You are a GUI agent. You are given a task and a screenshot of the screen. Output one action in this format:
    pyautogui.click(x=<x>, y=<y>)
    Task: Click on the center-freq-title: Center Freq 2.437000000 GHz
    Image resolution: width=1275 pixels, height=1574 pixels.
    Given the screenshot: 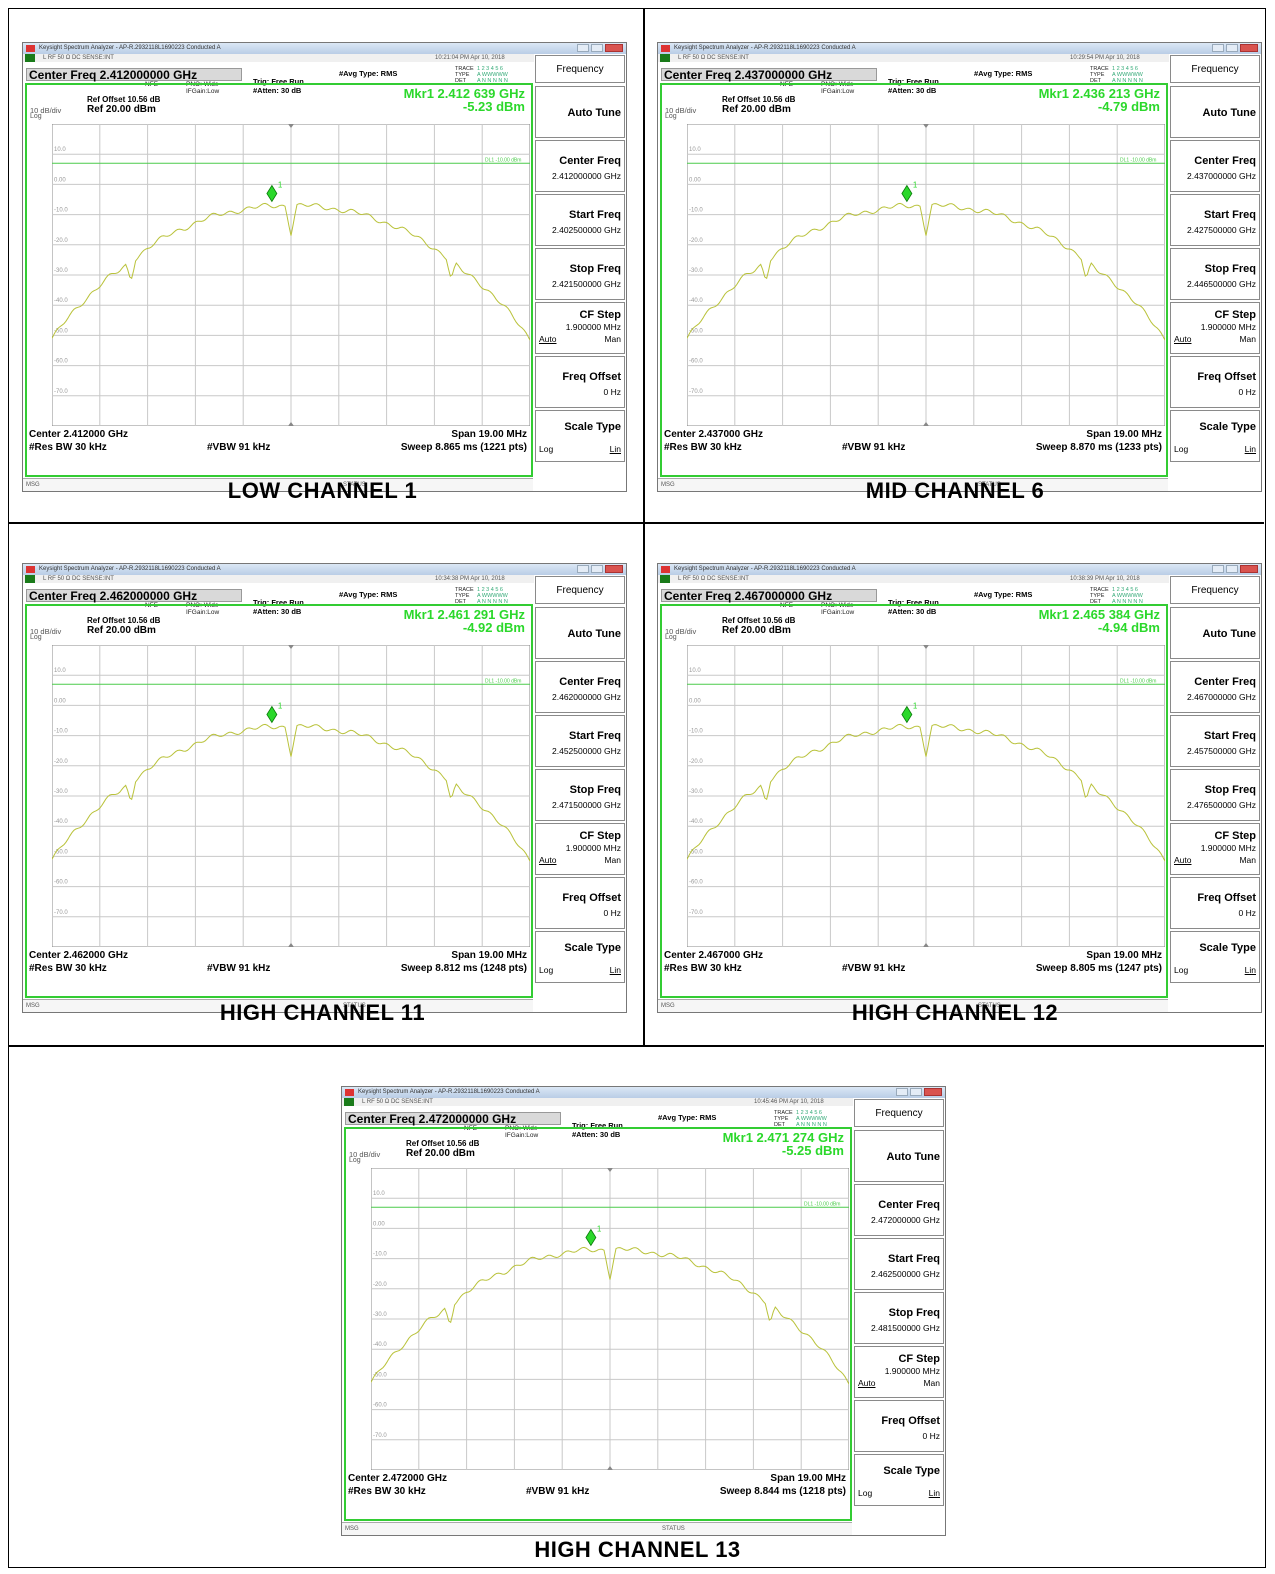 What is the action you would take?
    pyautogui.click(x=769, y=75)
    